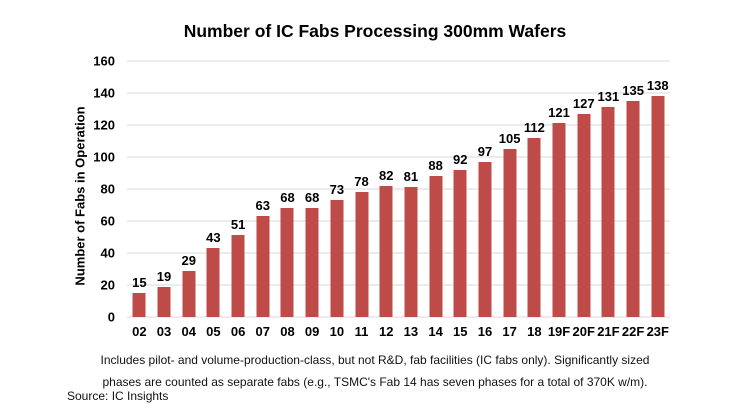 Image resolution: width=750 pixels, height=420 pixels. What do you see at coordinates (633, 331) in the screenshot?
I see `x-tick-label: 22F` at bounding box center [633, 331].